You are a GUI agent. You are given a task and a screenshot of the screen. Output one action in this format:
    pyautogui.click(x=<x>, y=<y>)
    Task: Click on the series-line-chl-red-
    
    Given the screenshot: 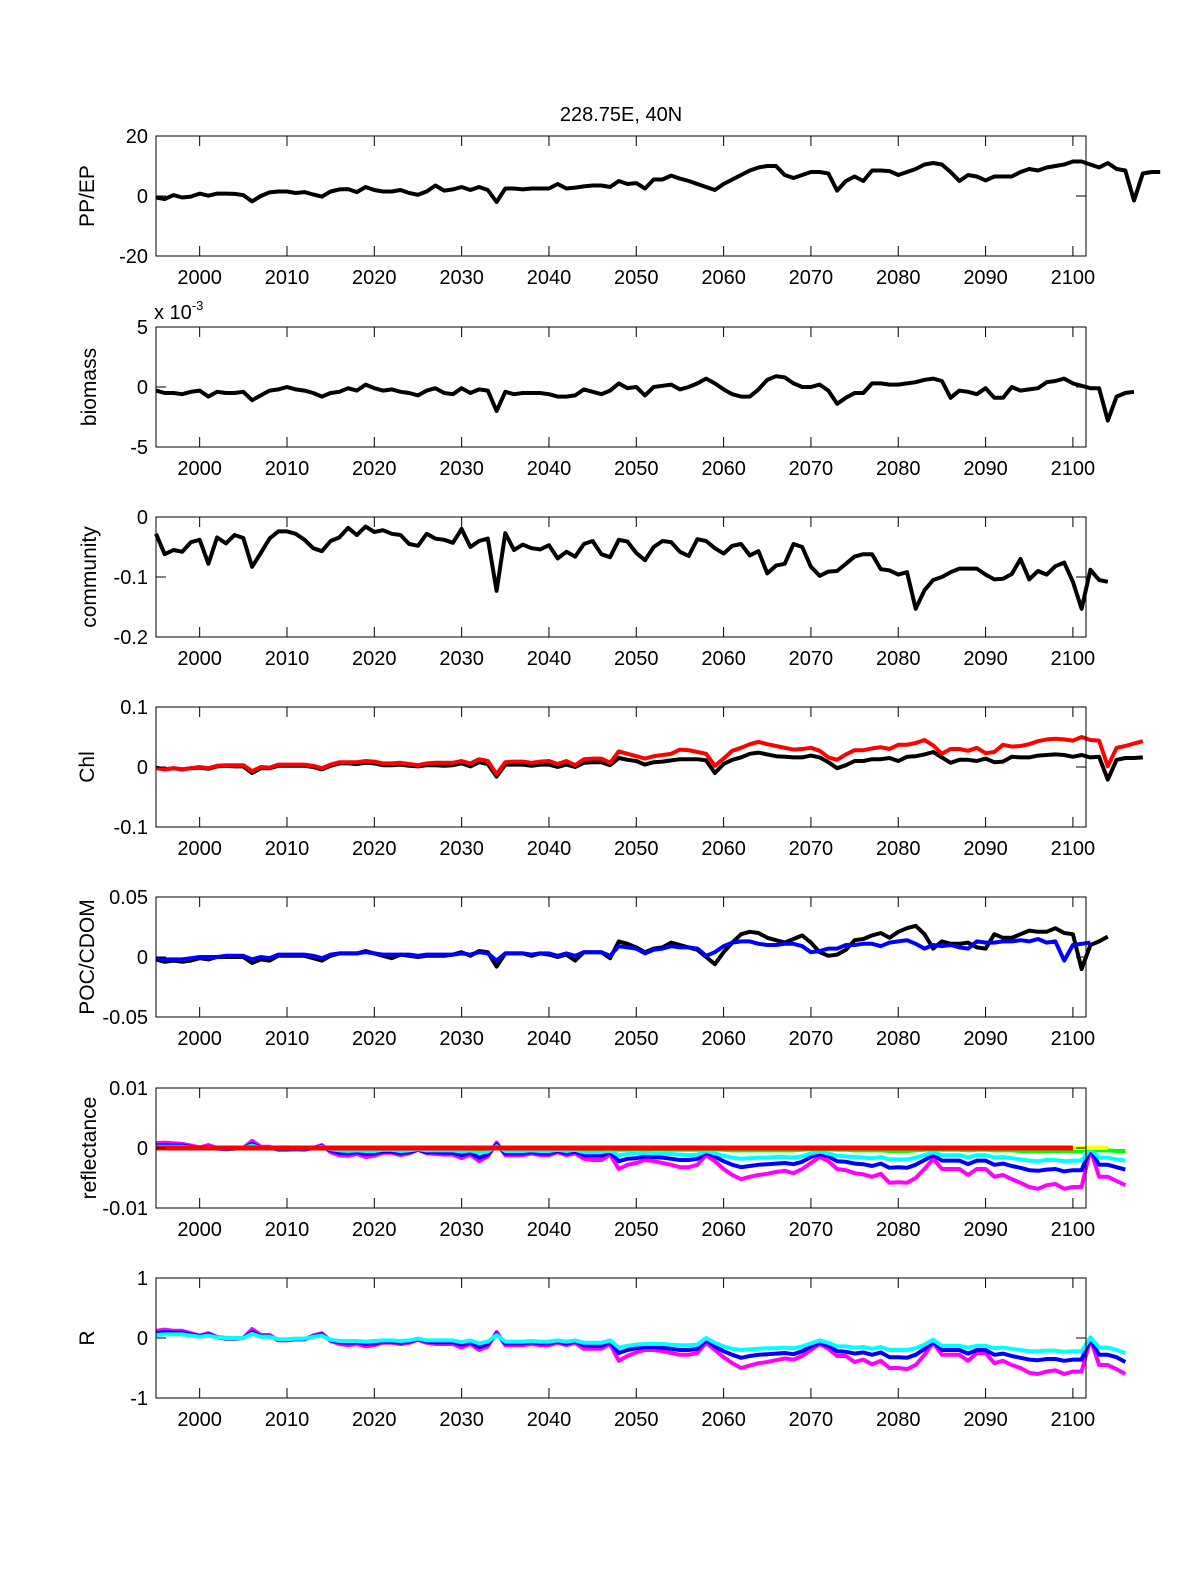 What is the action you would take?
    pyautogui.click(x=649, y=756)
    